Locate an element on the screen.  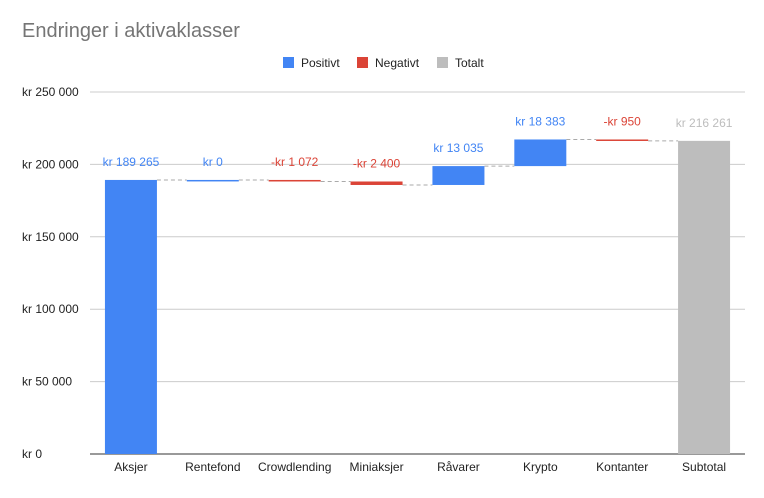
legend-swatch-total is located at coordinates (442, 62).